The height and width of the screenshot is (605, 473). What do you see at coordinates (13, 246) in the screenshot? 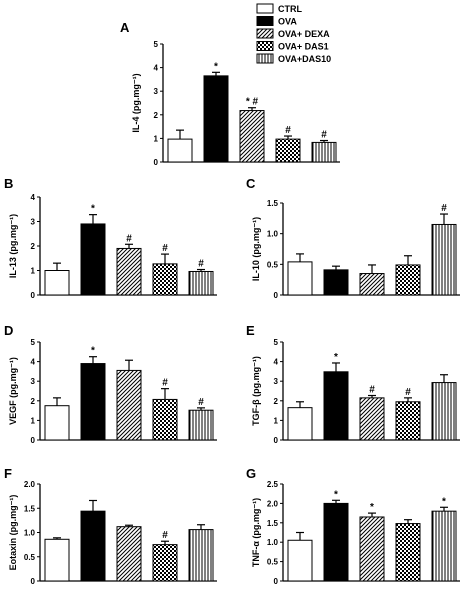
I see `y-axis-label: IL-13 (pg.mg⁻¹)` at bounding box center [13, 246].